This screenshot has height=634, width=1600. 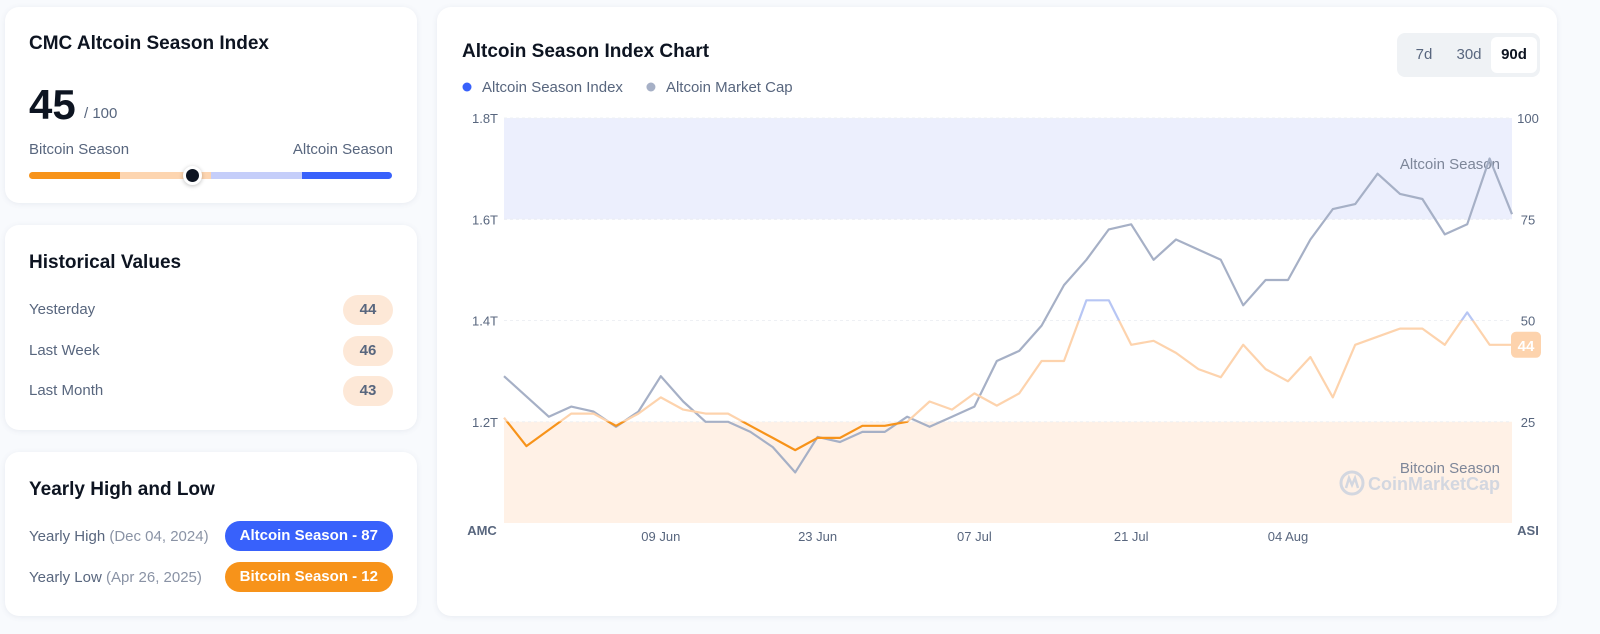 I want to click on row-date: (Dec 04, 2024), so click(x=159, y=536).